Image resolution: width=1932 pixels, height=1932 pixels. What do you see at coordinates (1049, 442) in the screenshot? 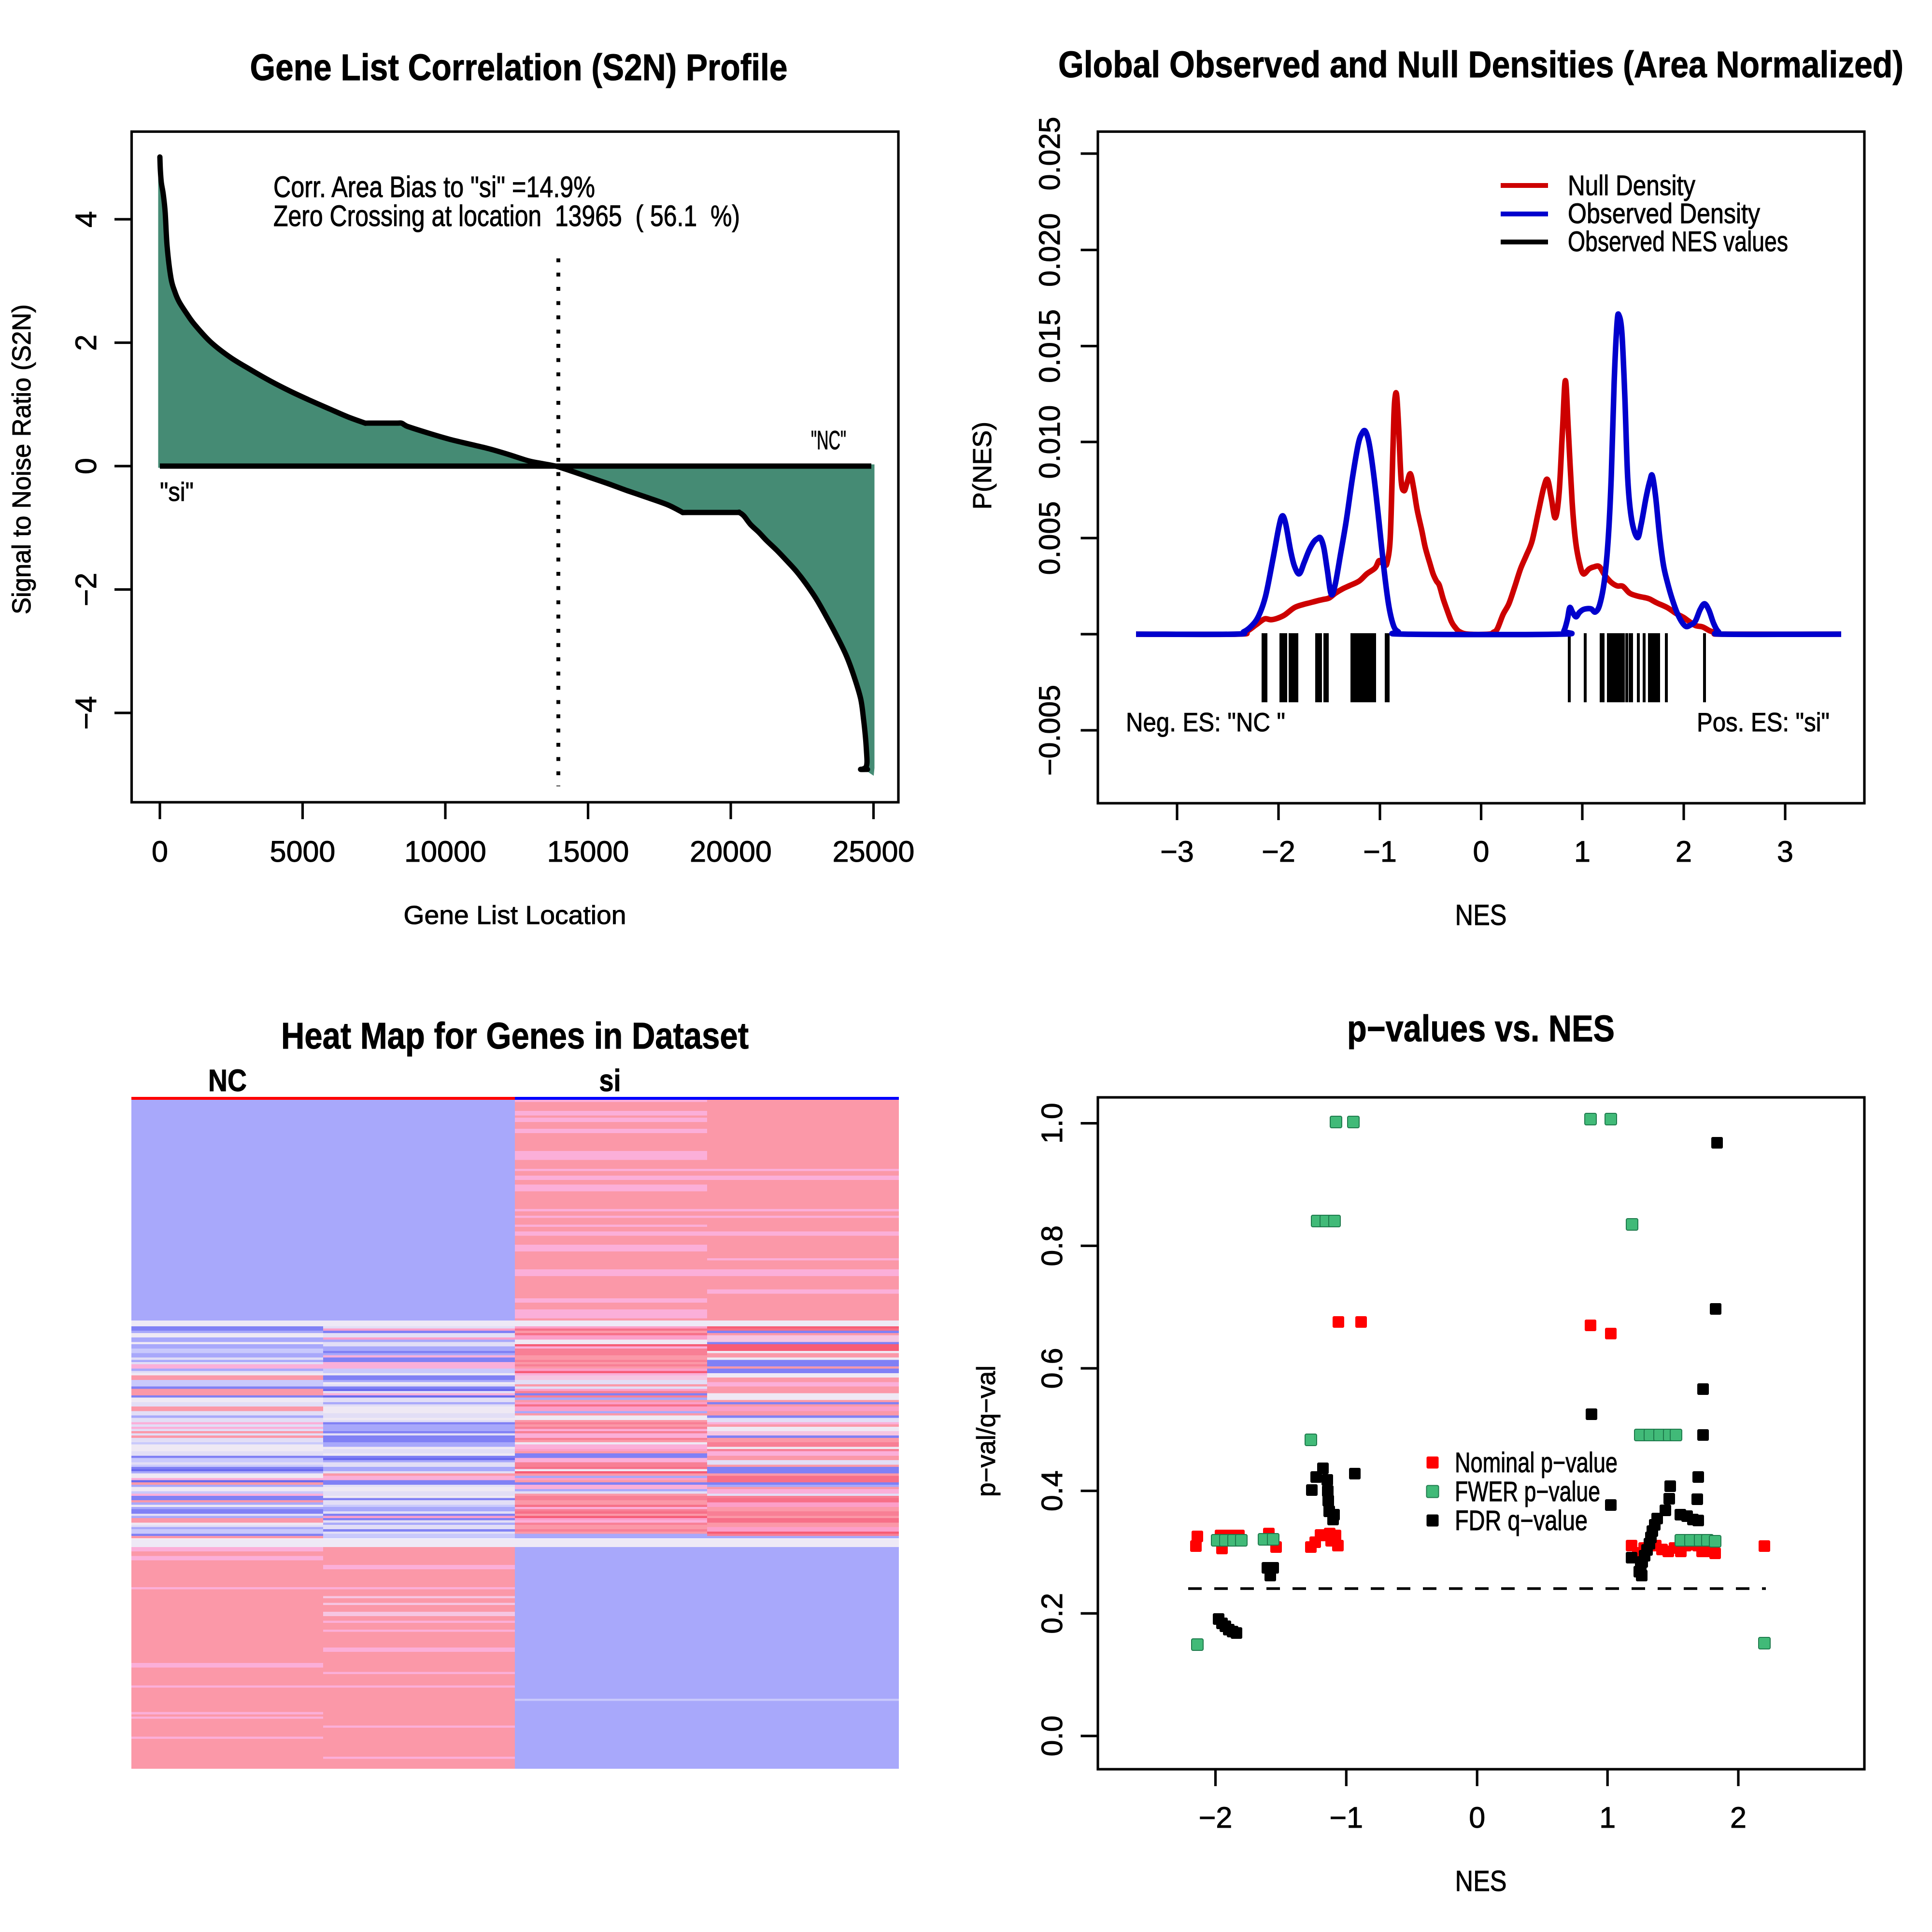
I see `svg-text: 0.010` at bounding box center [1049, 442].